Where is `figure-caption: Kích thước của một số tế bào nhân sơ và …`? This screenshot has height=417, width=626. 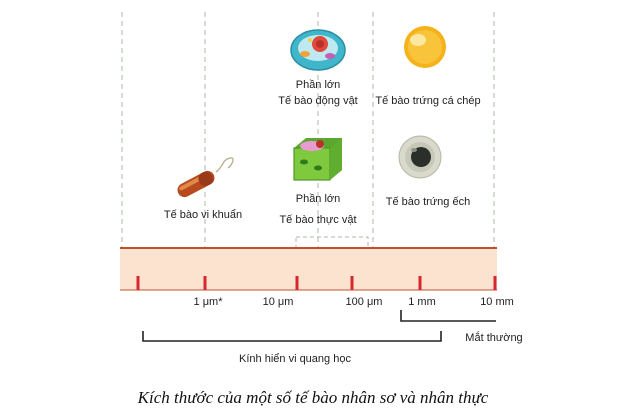
figure-caption: Kích thước của một số tế bào nhân sơ và … is located at coordinates (313, 397).